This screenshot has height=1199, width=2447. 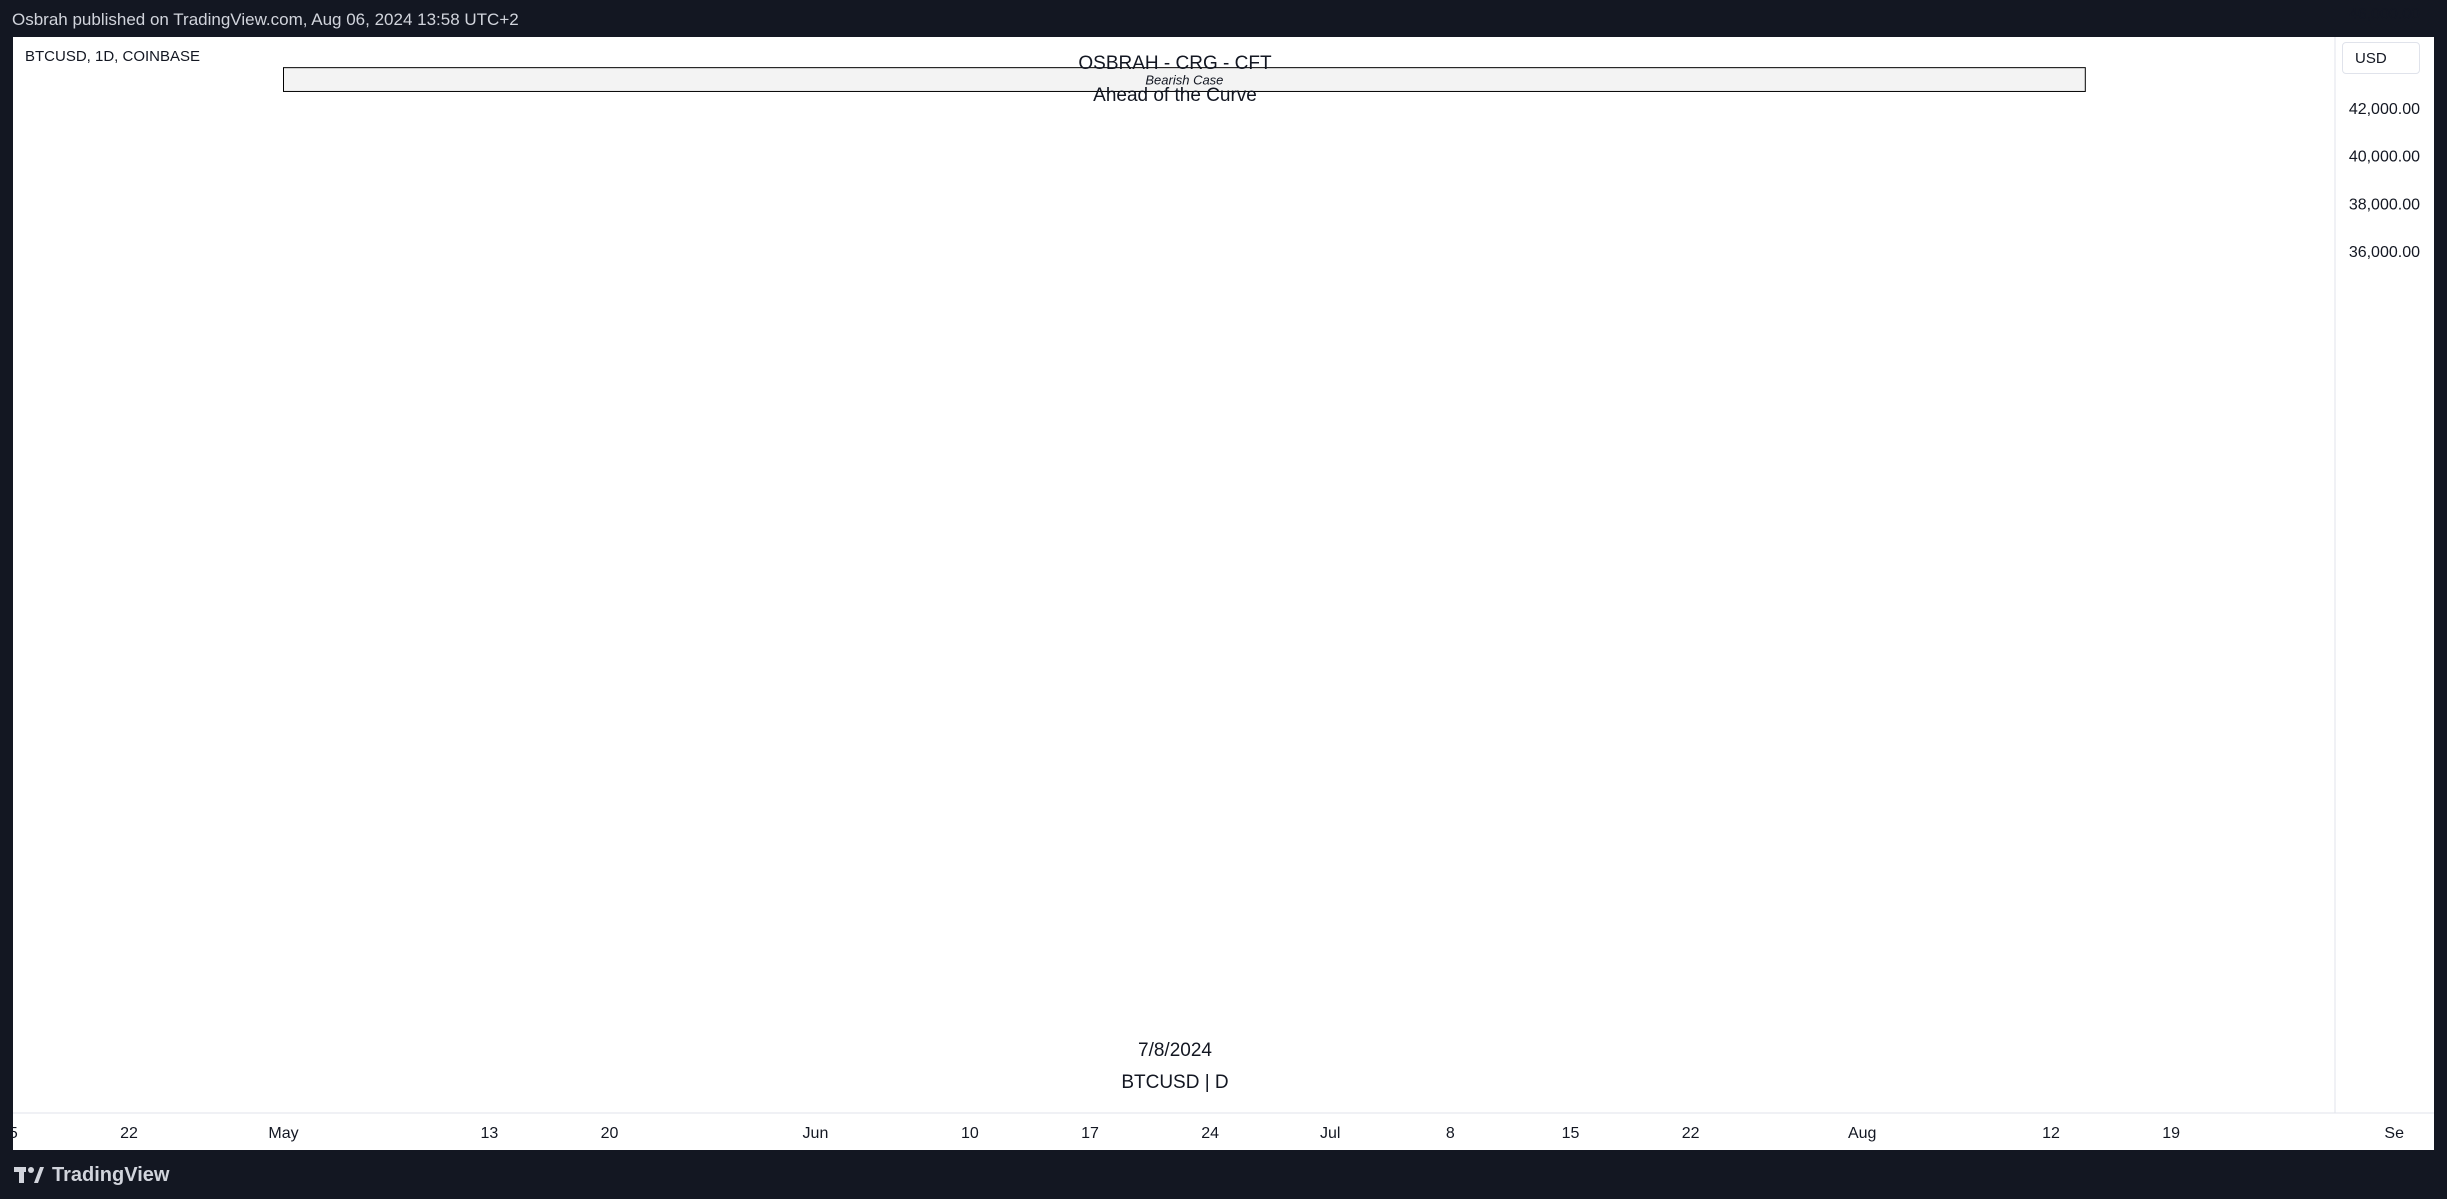 I want to click on chart-subtitle: Ahead of the Curve, so click(x=1175, y=95).